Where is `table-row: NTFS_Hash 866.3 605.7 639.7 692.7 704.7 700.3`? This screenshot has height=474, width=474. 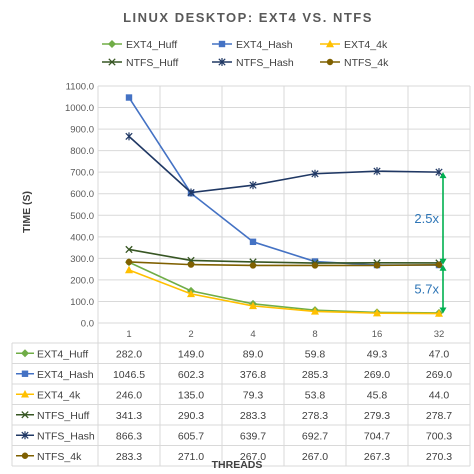
table-row: NTFS_Hash 866.3 605.7 639.7 692.7 704.7 700.3 is located at coordinates (234, 436).